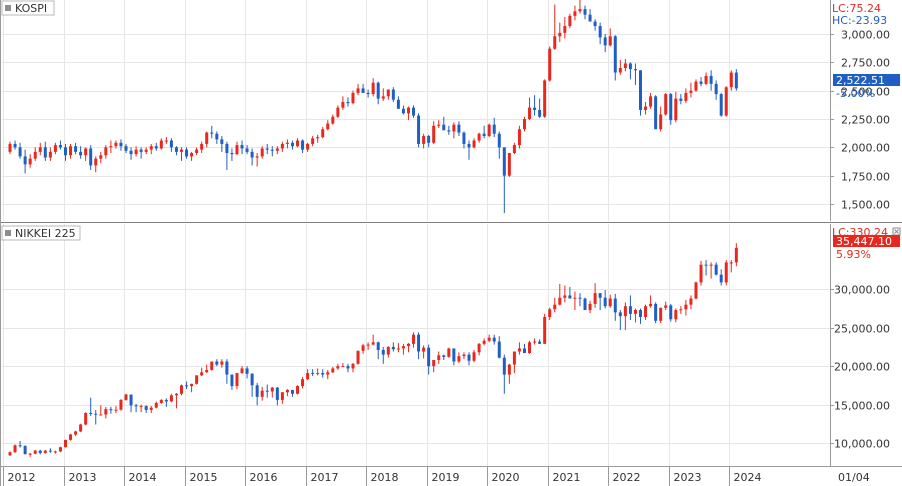 The height and width of the screenshot is (486, 902). What do you see at coordinates (865, 92) in the screenshot?
I see `y-tick-label: 2,500.00` at bounding box center [865, 92].